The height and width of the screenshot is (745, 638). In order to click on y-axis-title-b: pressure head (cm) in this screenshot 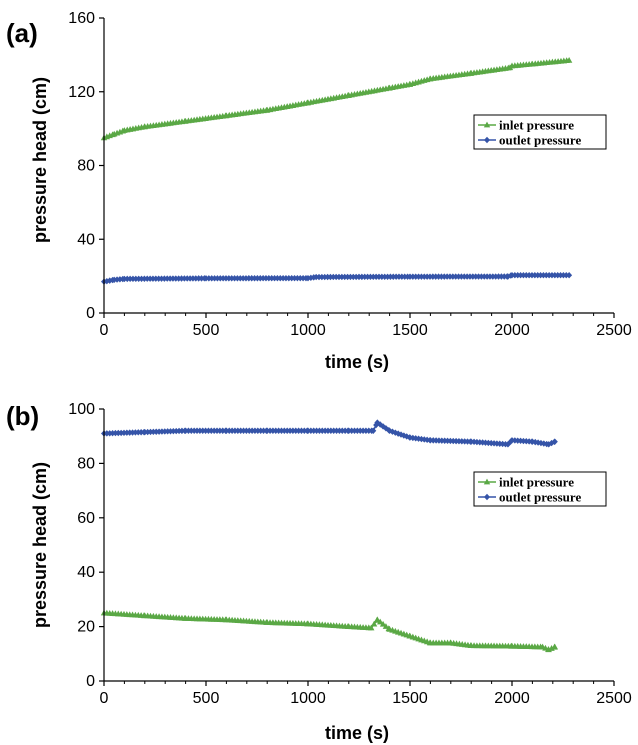, I will do `click(40, 545)`.